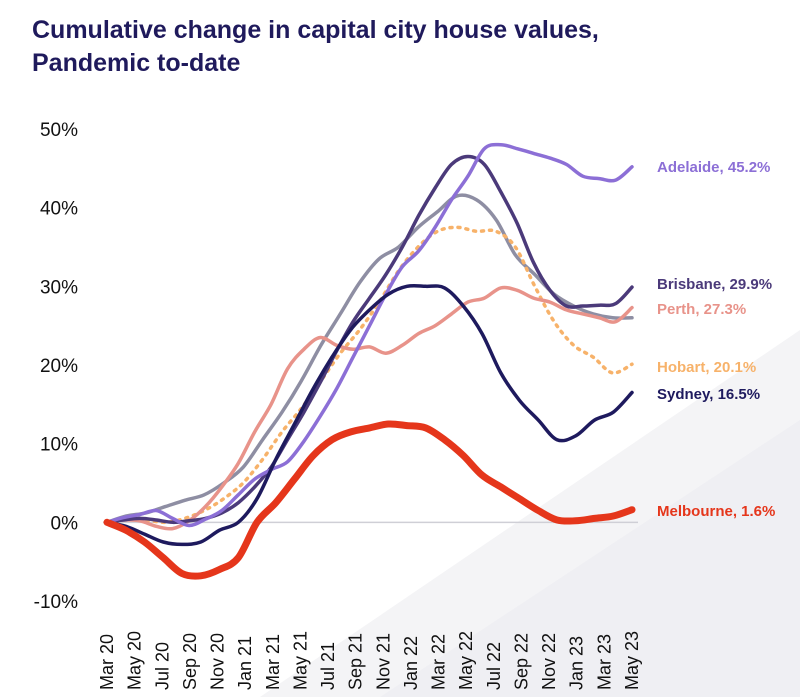  I want to click on x-tick-label: May 23, so click(632, 660).